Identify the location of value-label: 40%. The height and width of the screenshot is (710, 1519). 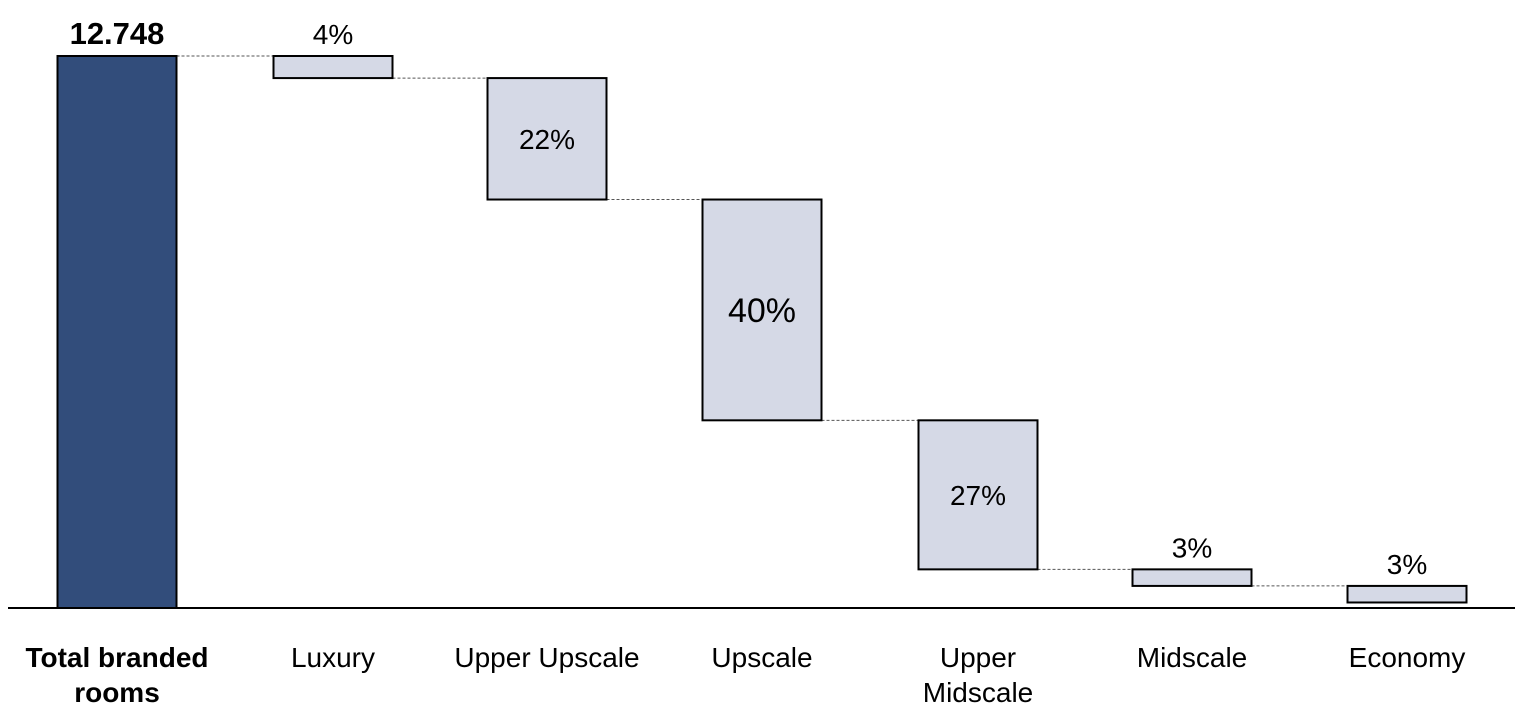
(762, 311).